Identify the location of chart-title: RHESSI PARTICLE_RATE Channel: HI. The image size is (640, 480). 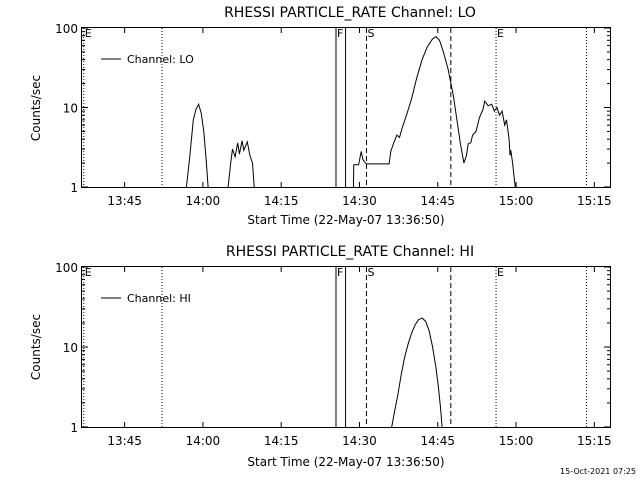
(350, 252).